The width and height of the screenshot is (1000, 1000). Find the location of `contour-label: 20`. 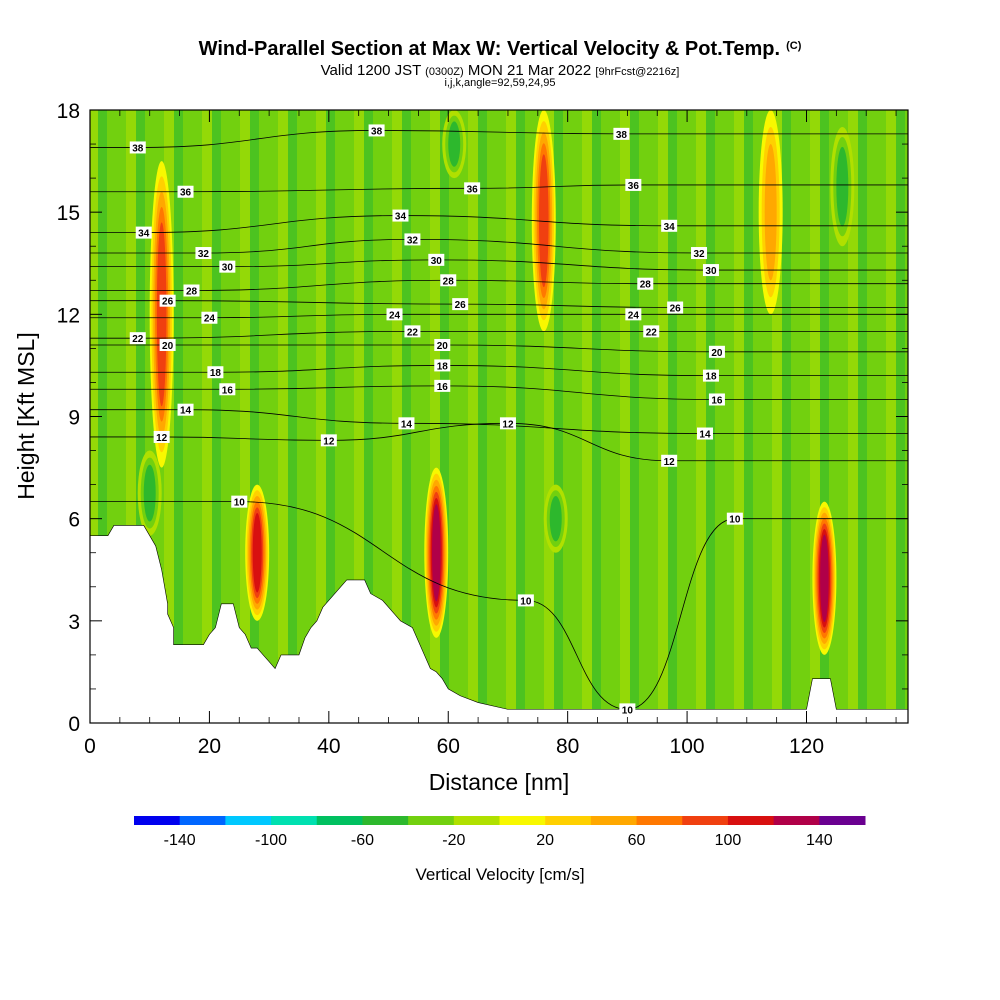

contour-label: 20 is located at coordinates (716, 352).